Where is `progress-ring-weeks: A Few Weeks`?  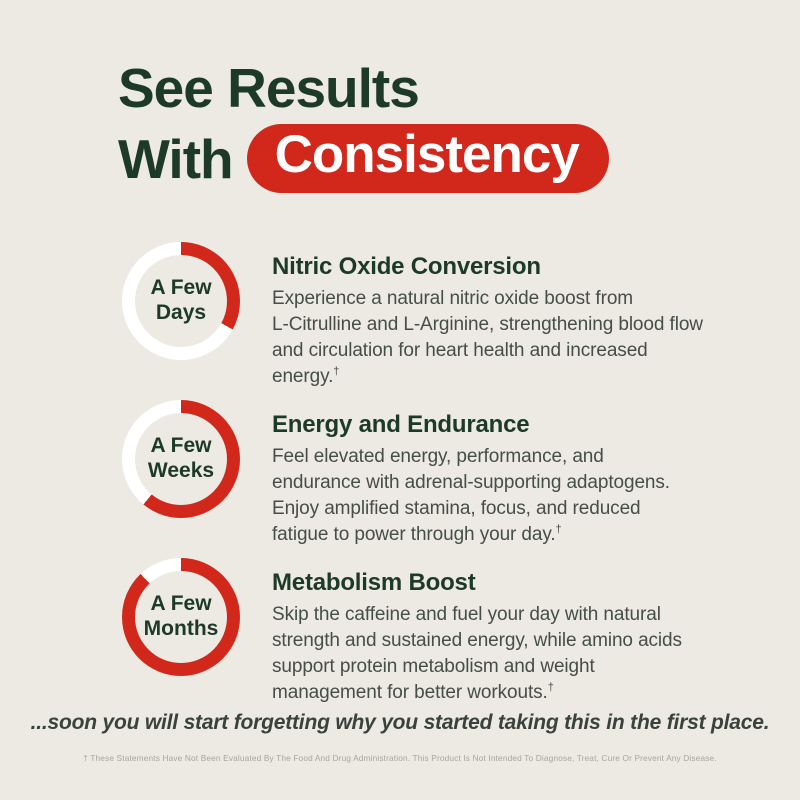
progress-ring-weeks: A Few Weeks is located at coordinates (181, 459).